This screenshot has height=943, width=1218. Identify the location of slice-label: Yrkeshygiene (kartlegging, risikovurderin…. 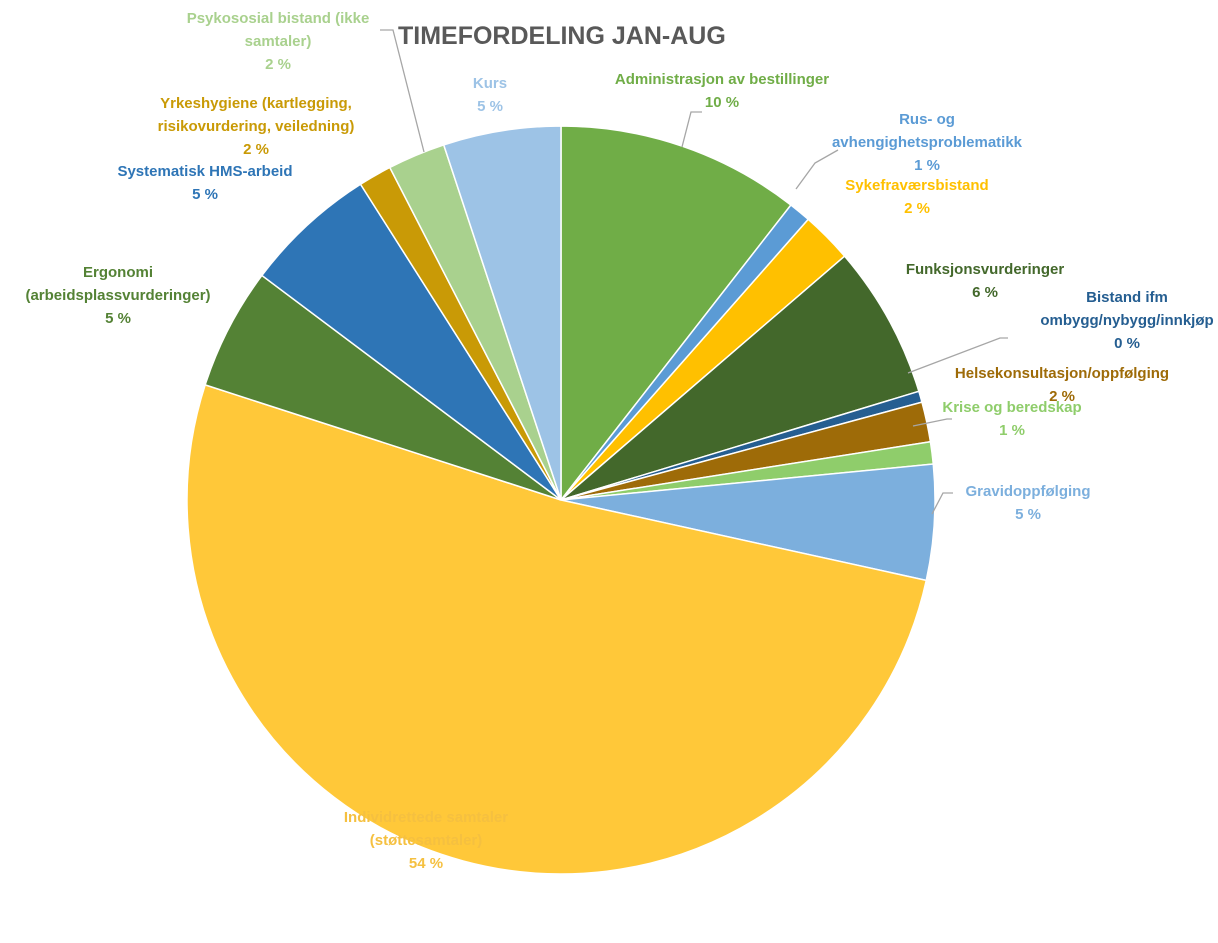
(256, 126).